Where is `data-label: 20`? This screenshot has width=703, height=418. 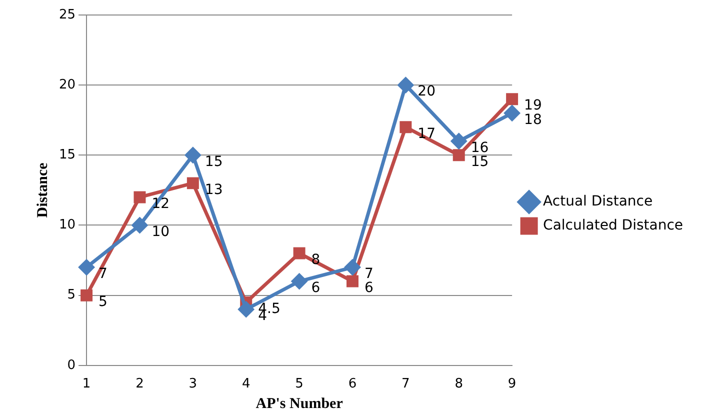
data-label: 20 is located at coordinates (427, 92).